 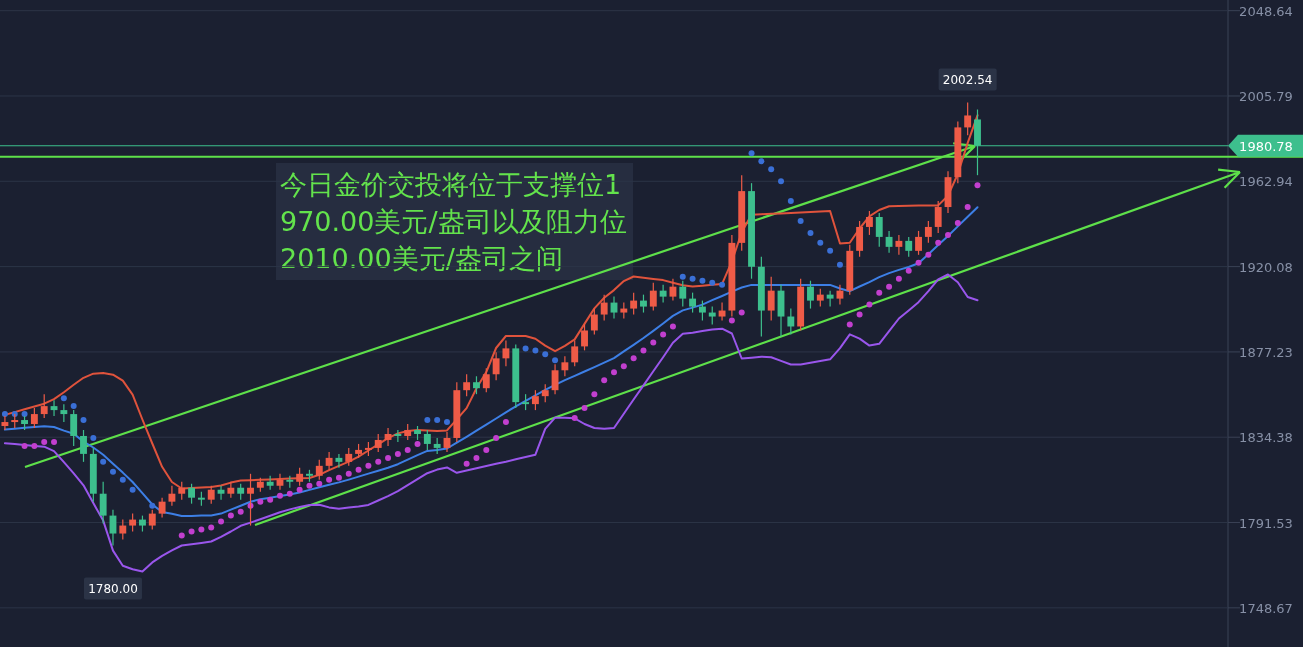 I want to click on annotation: 1780.00, so click(x=113, y=589).